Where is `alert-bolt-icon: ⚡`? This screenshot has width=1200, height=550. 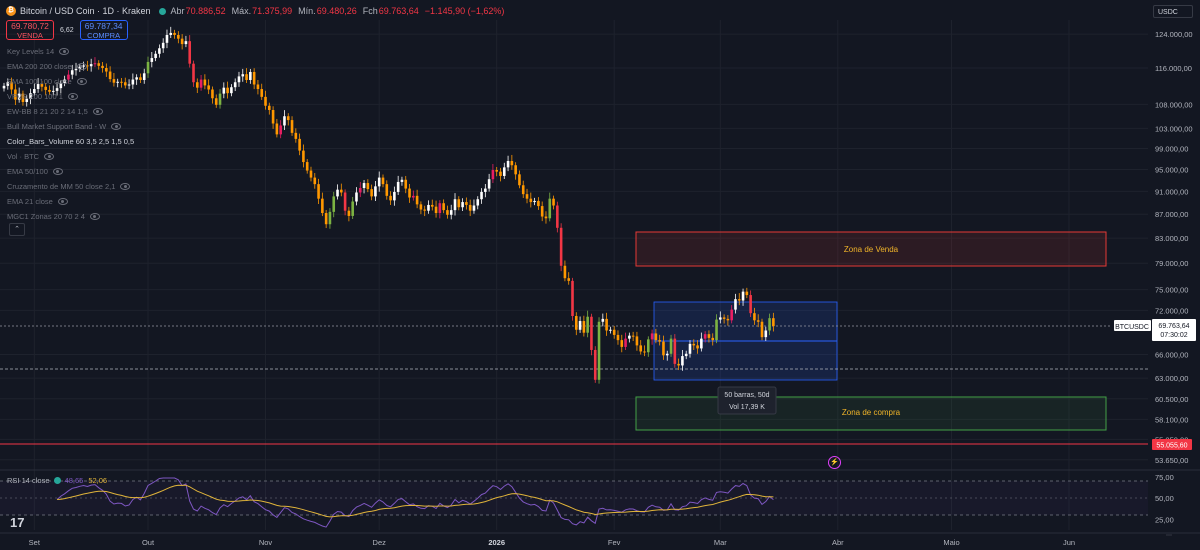
alert-bolt-icon: ⚡ is located at coordinates (834, 462).